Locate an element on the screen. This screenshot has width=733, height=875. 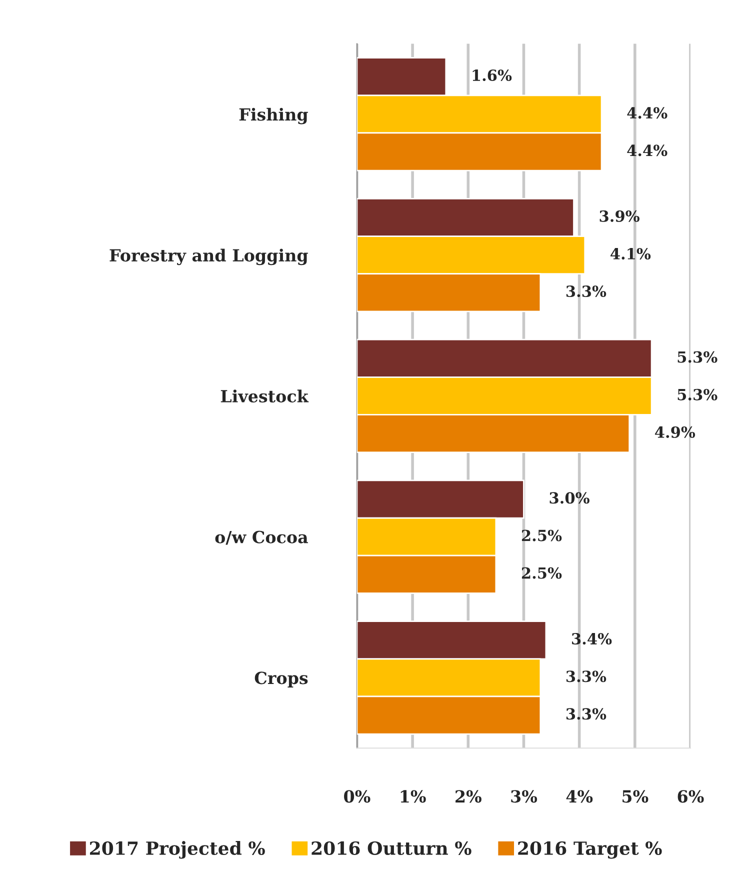
x-tick-label: 2% is located at coordinates (469, 796).